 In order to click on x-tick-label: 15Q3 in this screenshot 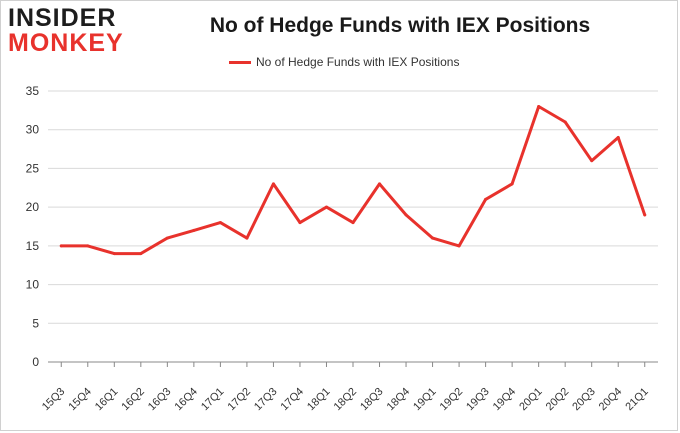, I will do `click(54, 400)`.